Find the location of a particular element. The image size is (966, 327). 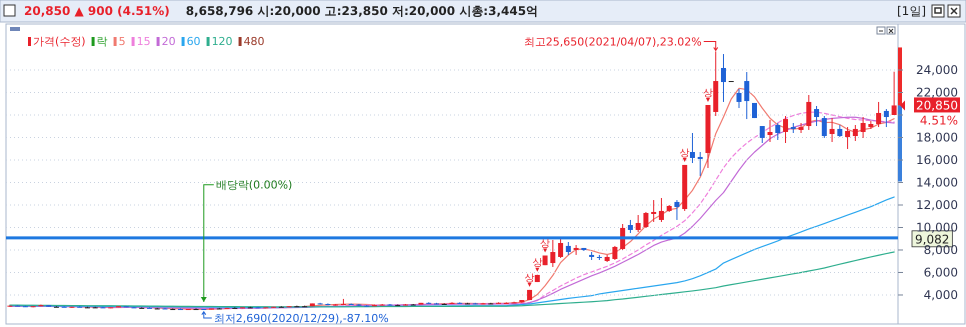

legend-label: 15 is located at coordinates (143, 41).